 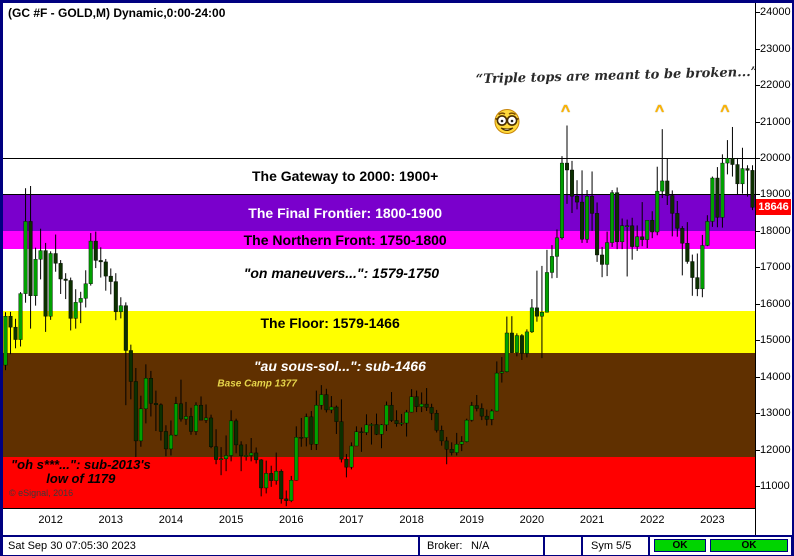 I want to click on nerd-face-icon, so click(x=507, y=125).